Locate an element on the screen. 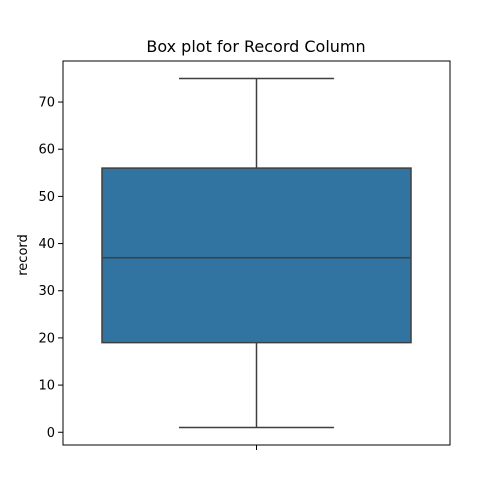 The image size is (500, 500). y-tick-label: 10 is located at coordinates (46, 386).